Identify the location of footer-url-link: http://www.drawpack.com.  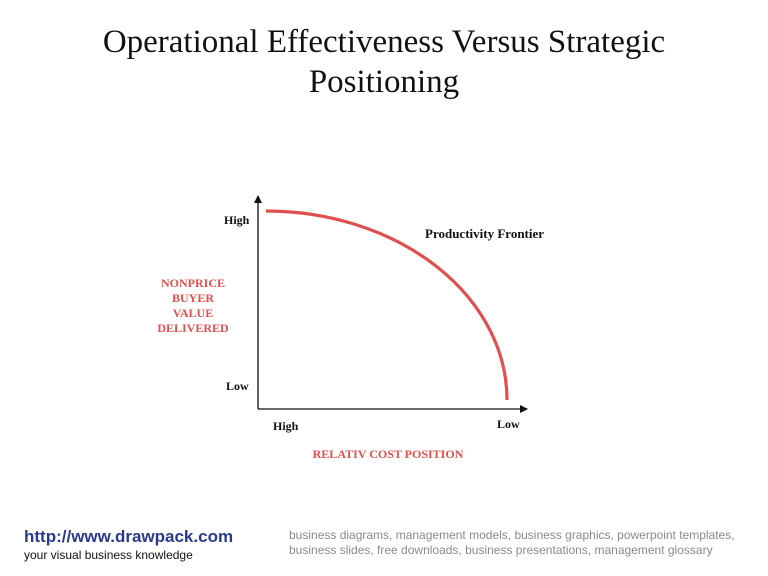
(129, 536).